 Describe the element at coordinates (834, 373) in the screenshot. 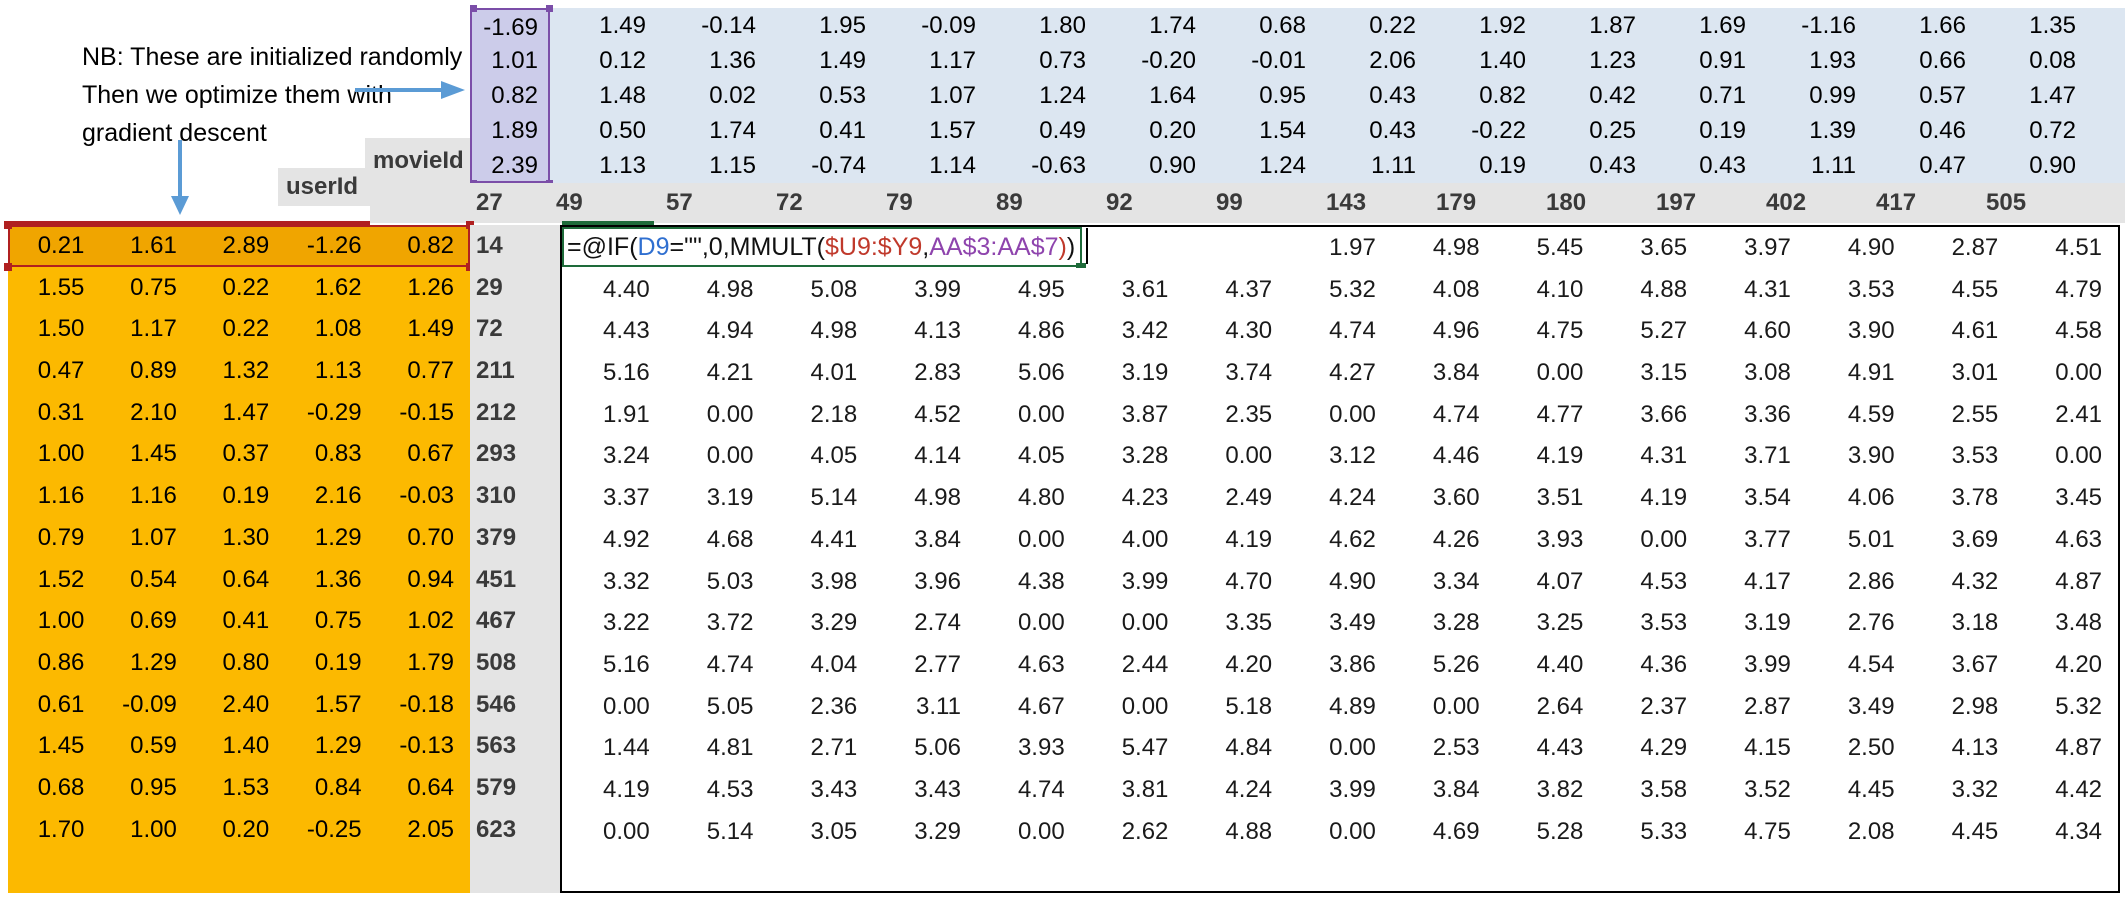

I see `prediction-cell: 4.01` at that location.